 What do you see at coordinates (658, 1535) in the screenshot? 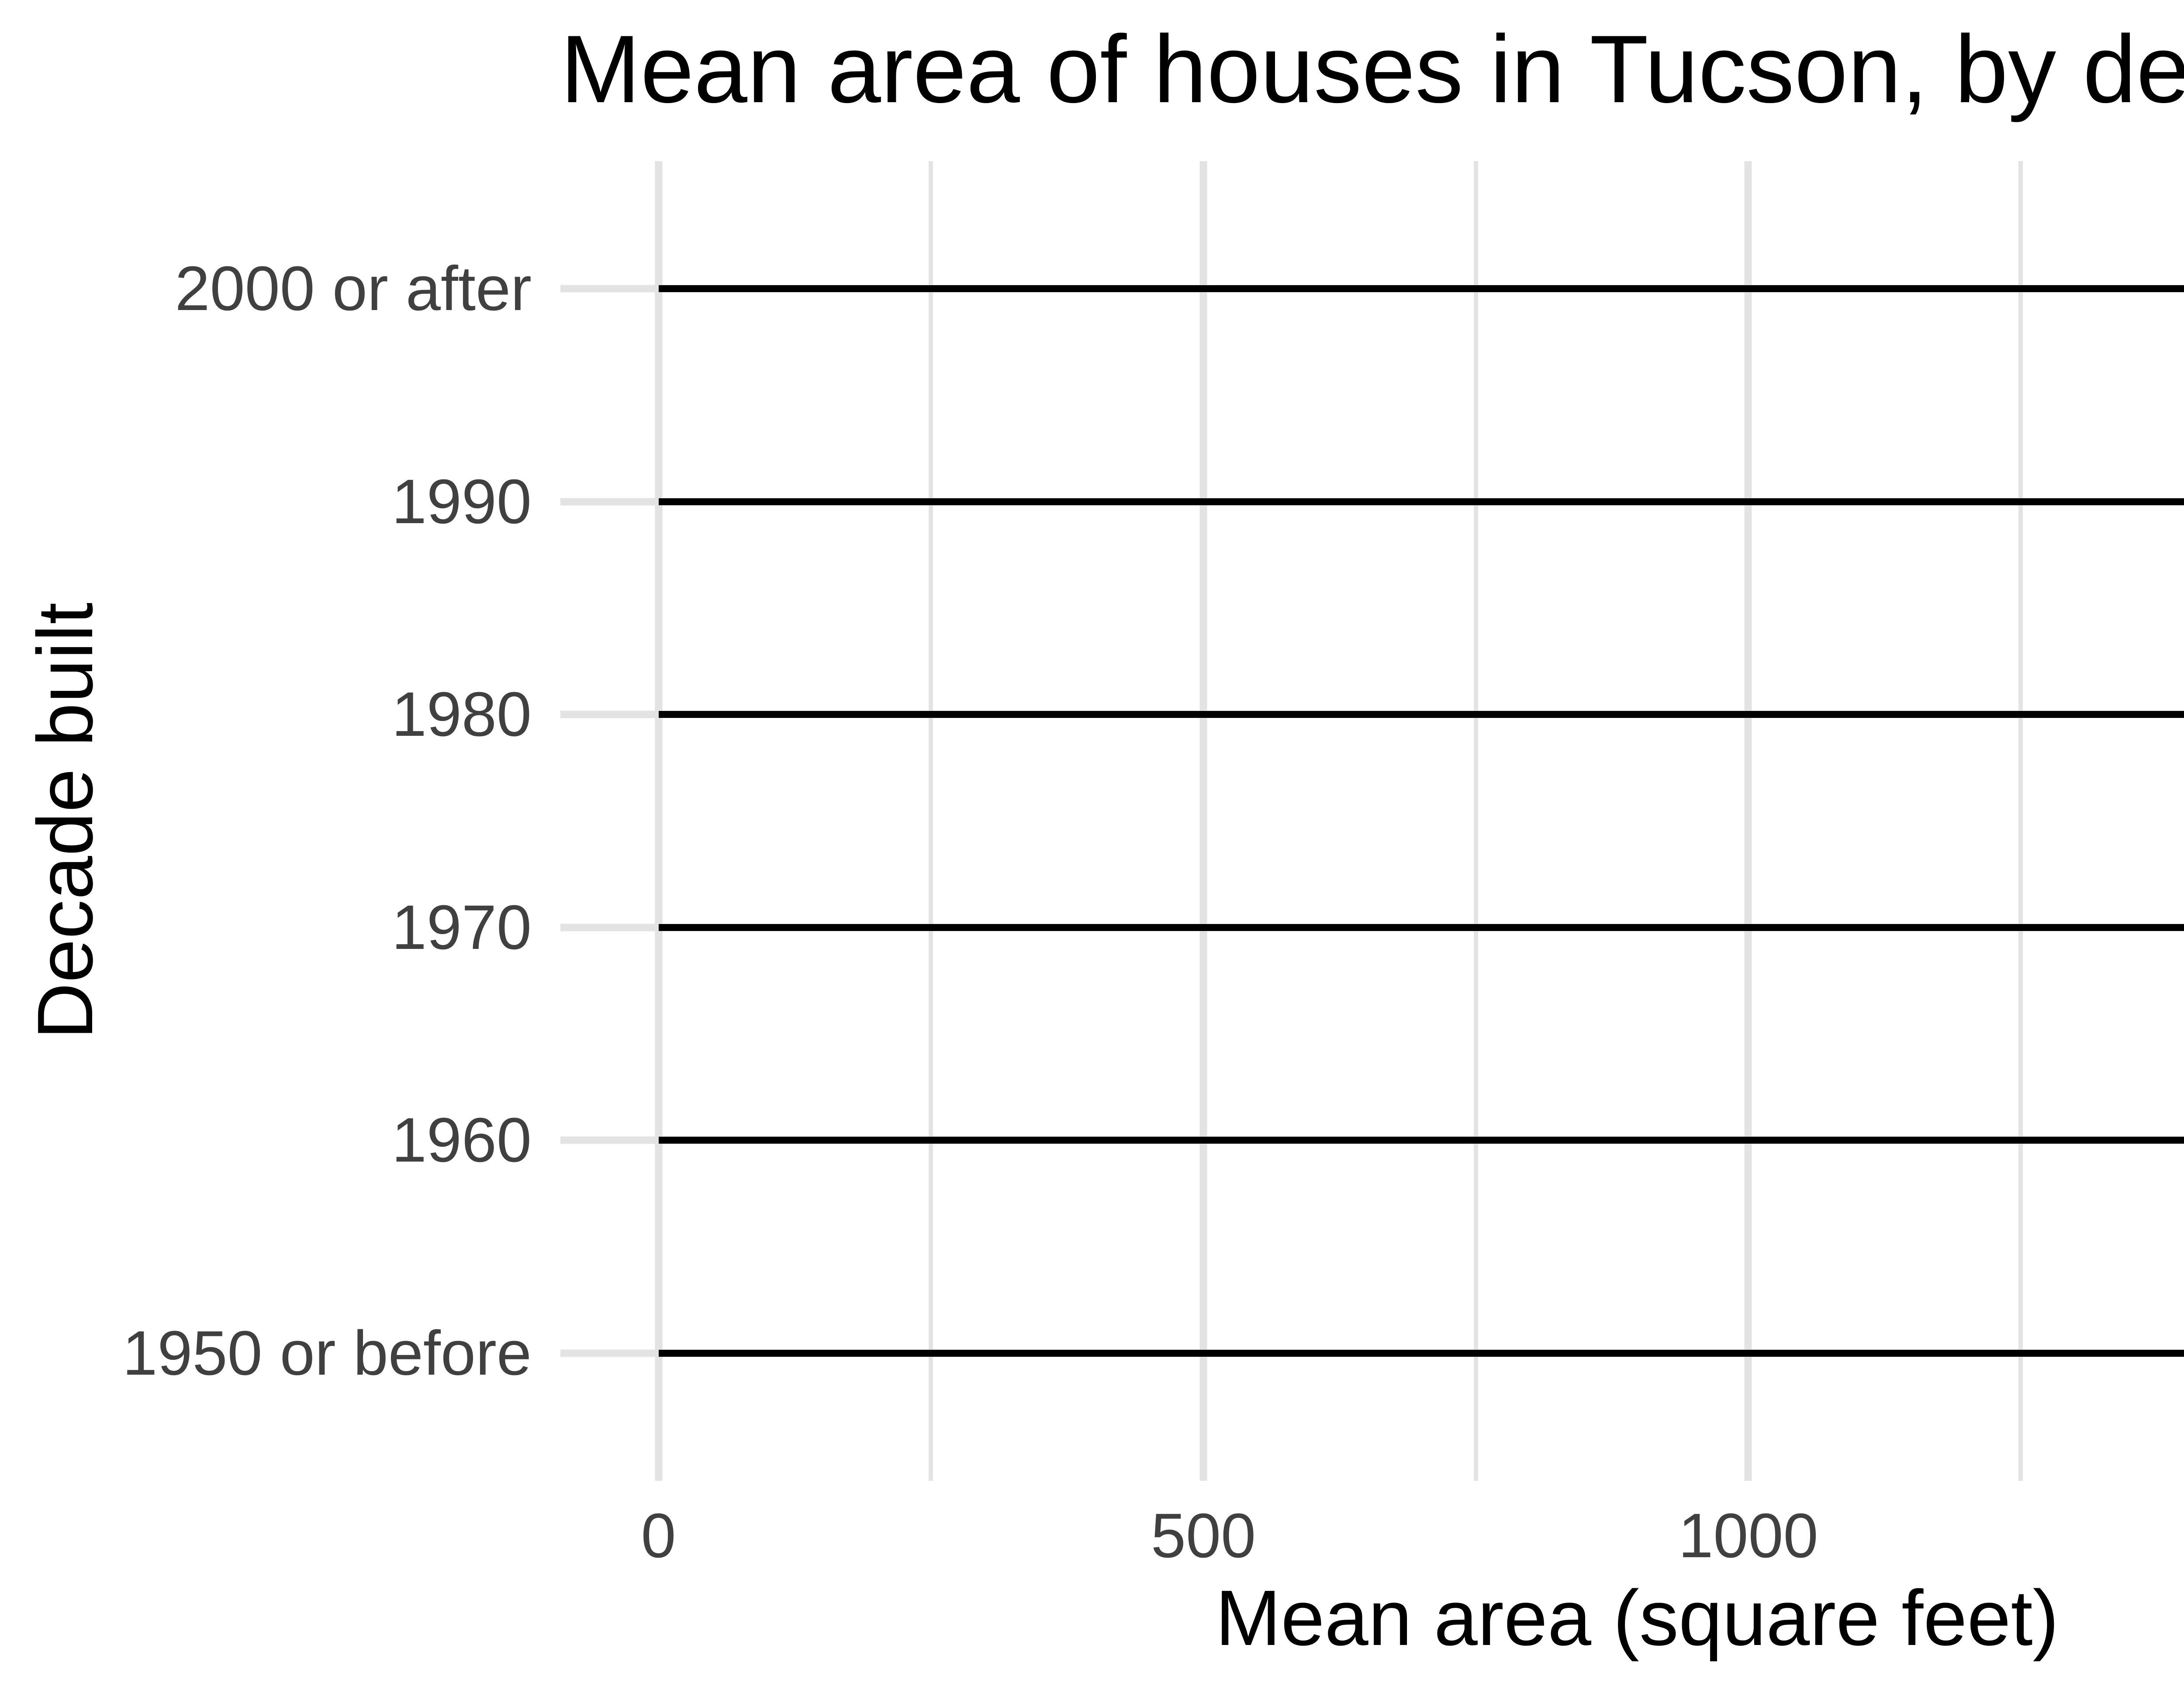
I see `x-tick-label: 0` at bounding box center [658, 1535].